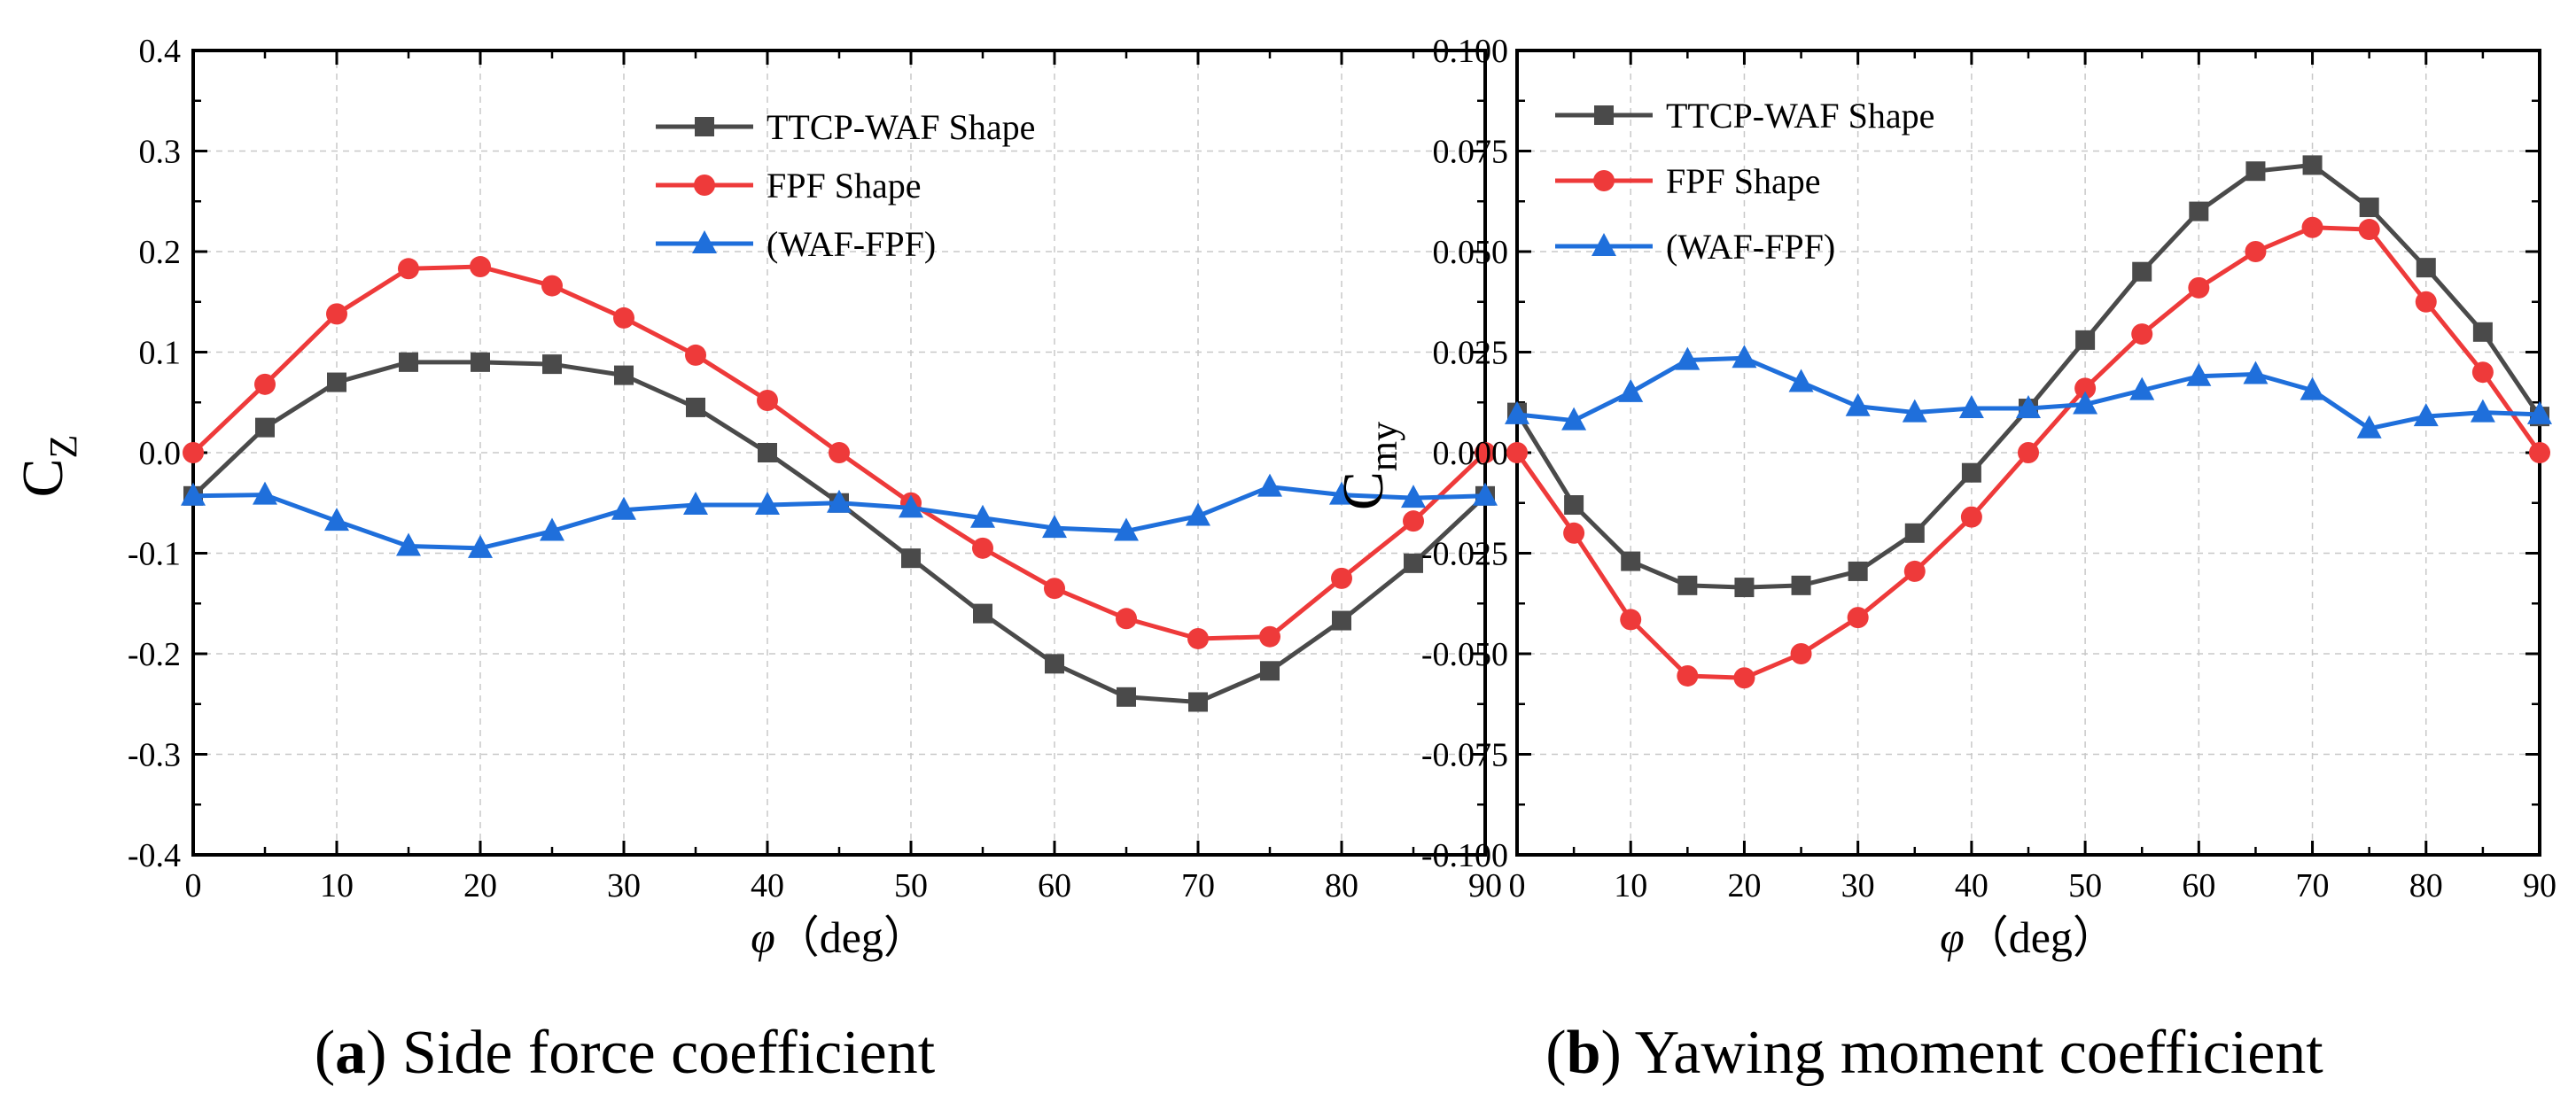 Image resolution: width=2576 pixels, height=1102 pixels. Describe the element at coordinates (624, 885) in the screenshot. I see `x-tick-label: 30` at that location.